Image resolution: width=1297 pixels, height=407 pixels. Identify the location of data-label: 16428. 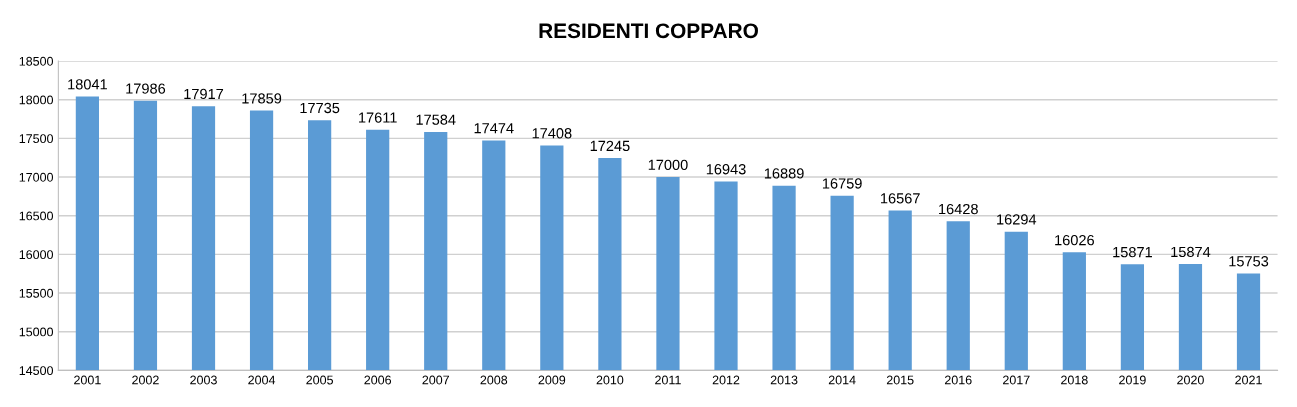
(958, 209).